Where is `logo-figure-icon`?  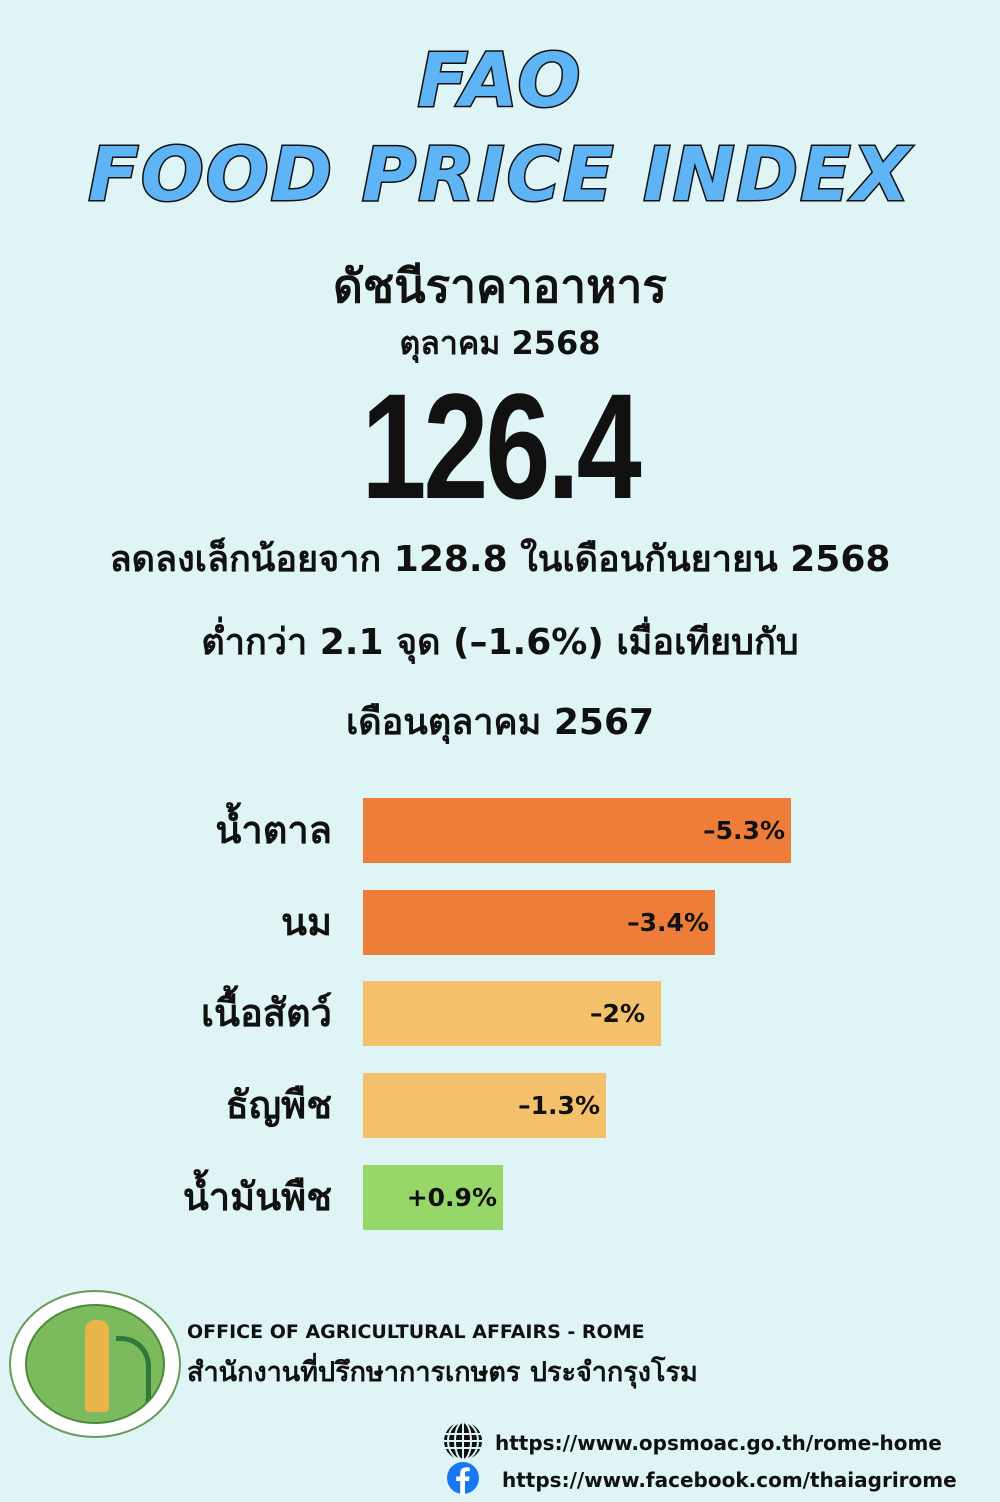 logo-figure-icon is located at coordinates (97, 1366).